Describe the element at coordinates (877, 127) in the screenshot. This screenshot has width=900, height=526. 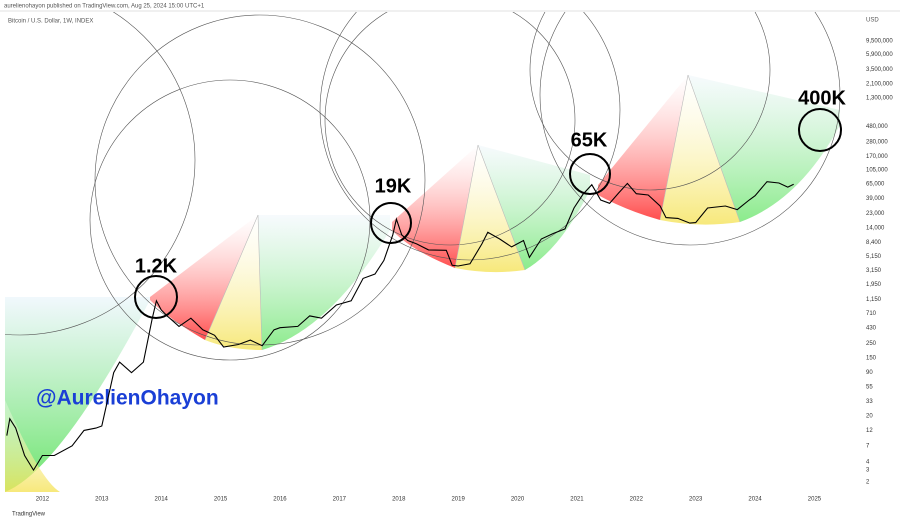
I see `y-tick-label: 480,000` at that location.